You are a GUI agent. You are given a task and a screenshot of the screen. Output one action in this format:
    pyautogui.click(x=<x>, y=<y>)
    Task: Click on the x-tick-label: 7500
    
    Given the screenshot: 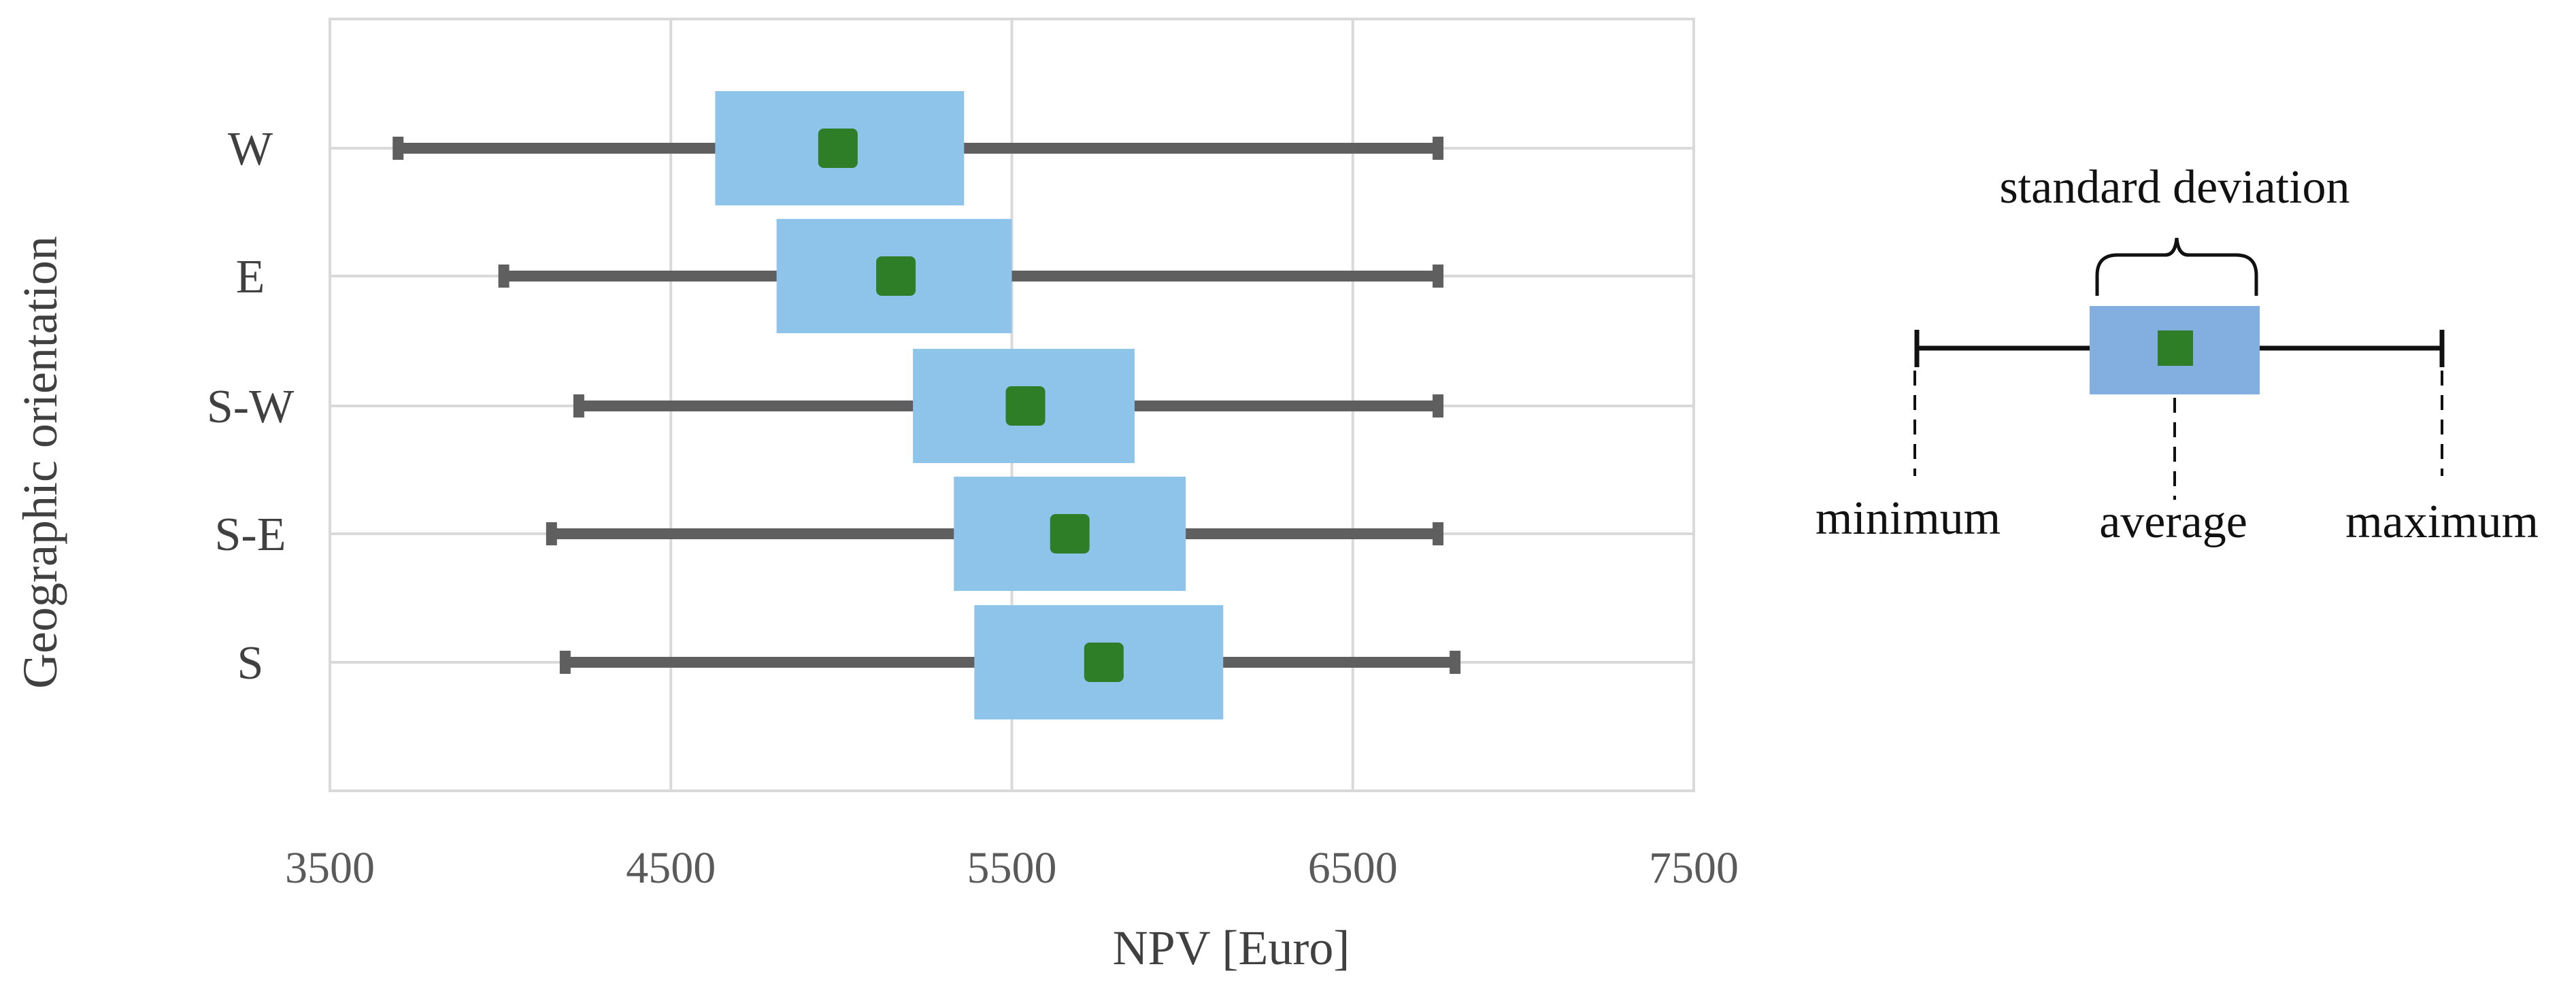 What is the action you would take?
    pyautogui.click(x=1694, y=868)
    